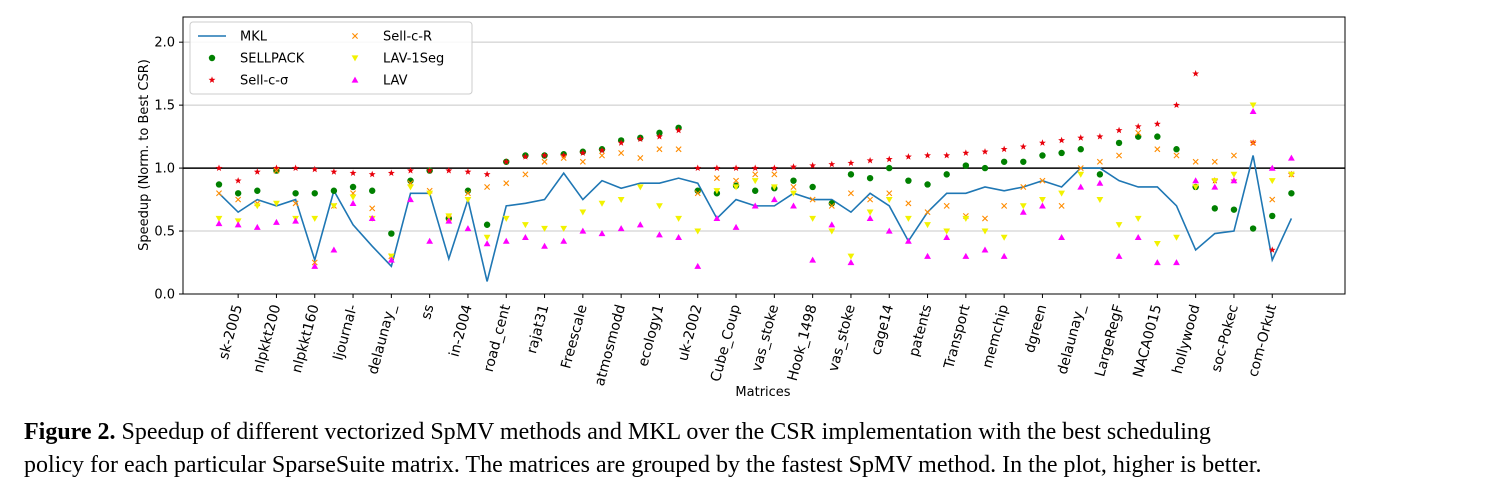  Describe the element at coordinates (427, 312) in the screenshot. I see `x-tick-label: ss` at that location.